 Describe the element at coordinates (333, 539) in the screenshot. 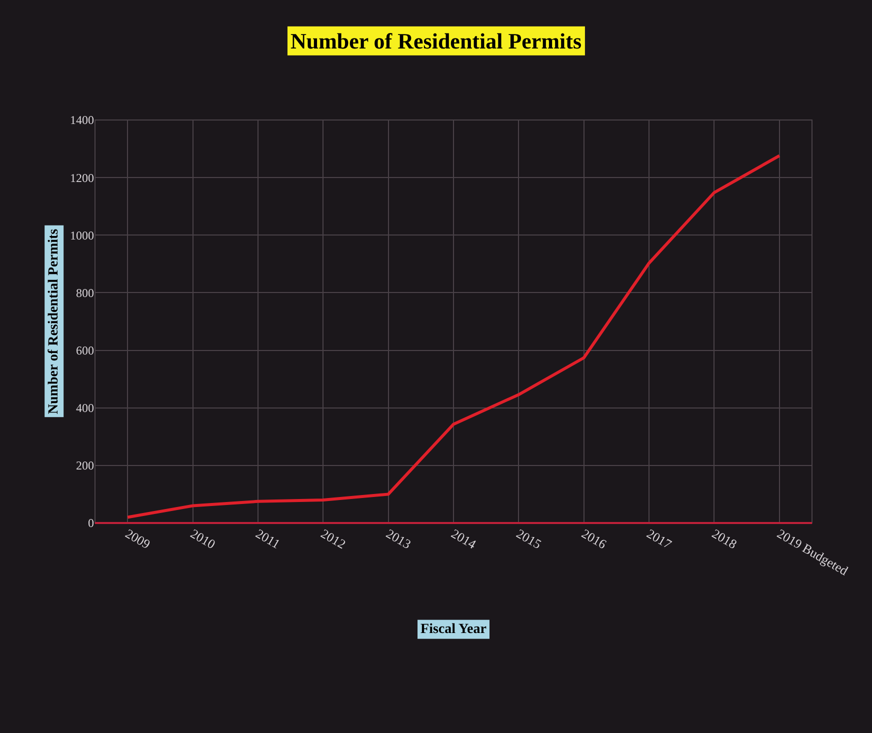

I see `x-tick-label: 2012` at that location.